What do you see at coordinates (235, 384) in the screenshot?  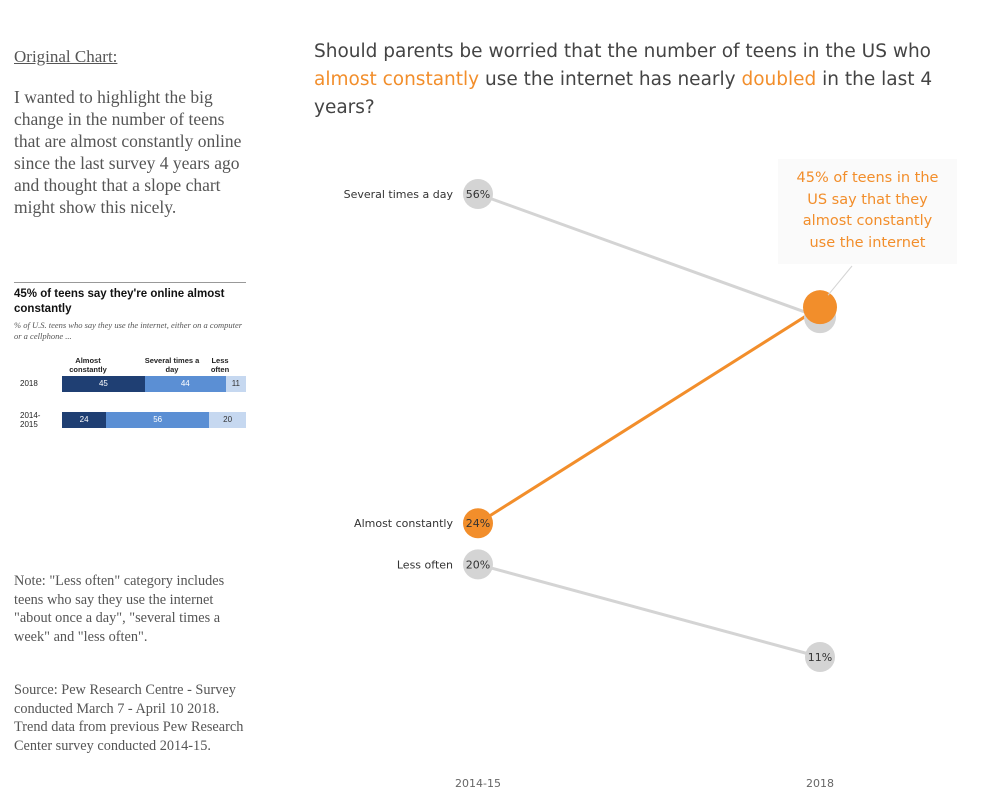 I see `original-chart-bar-segment: 11` at bounding box center [235, 384].